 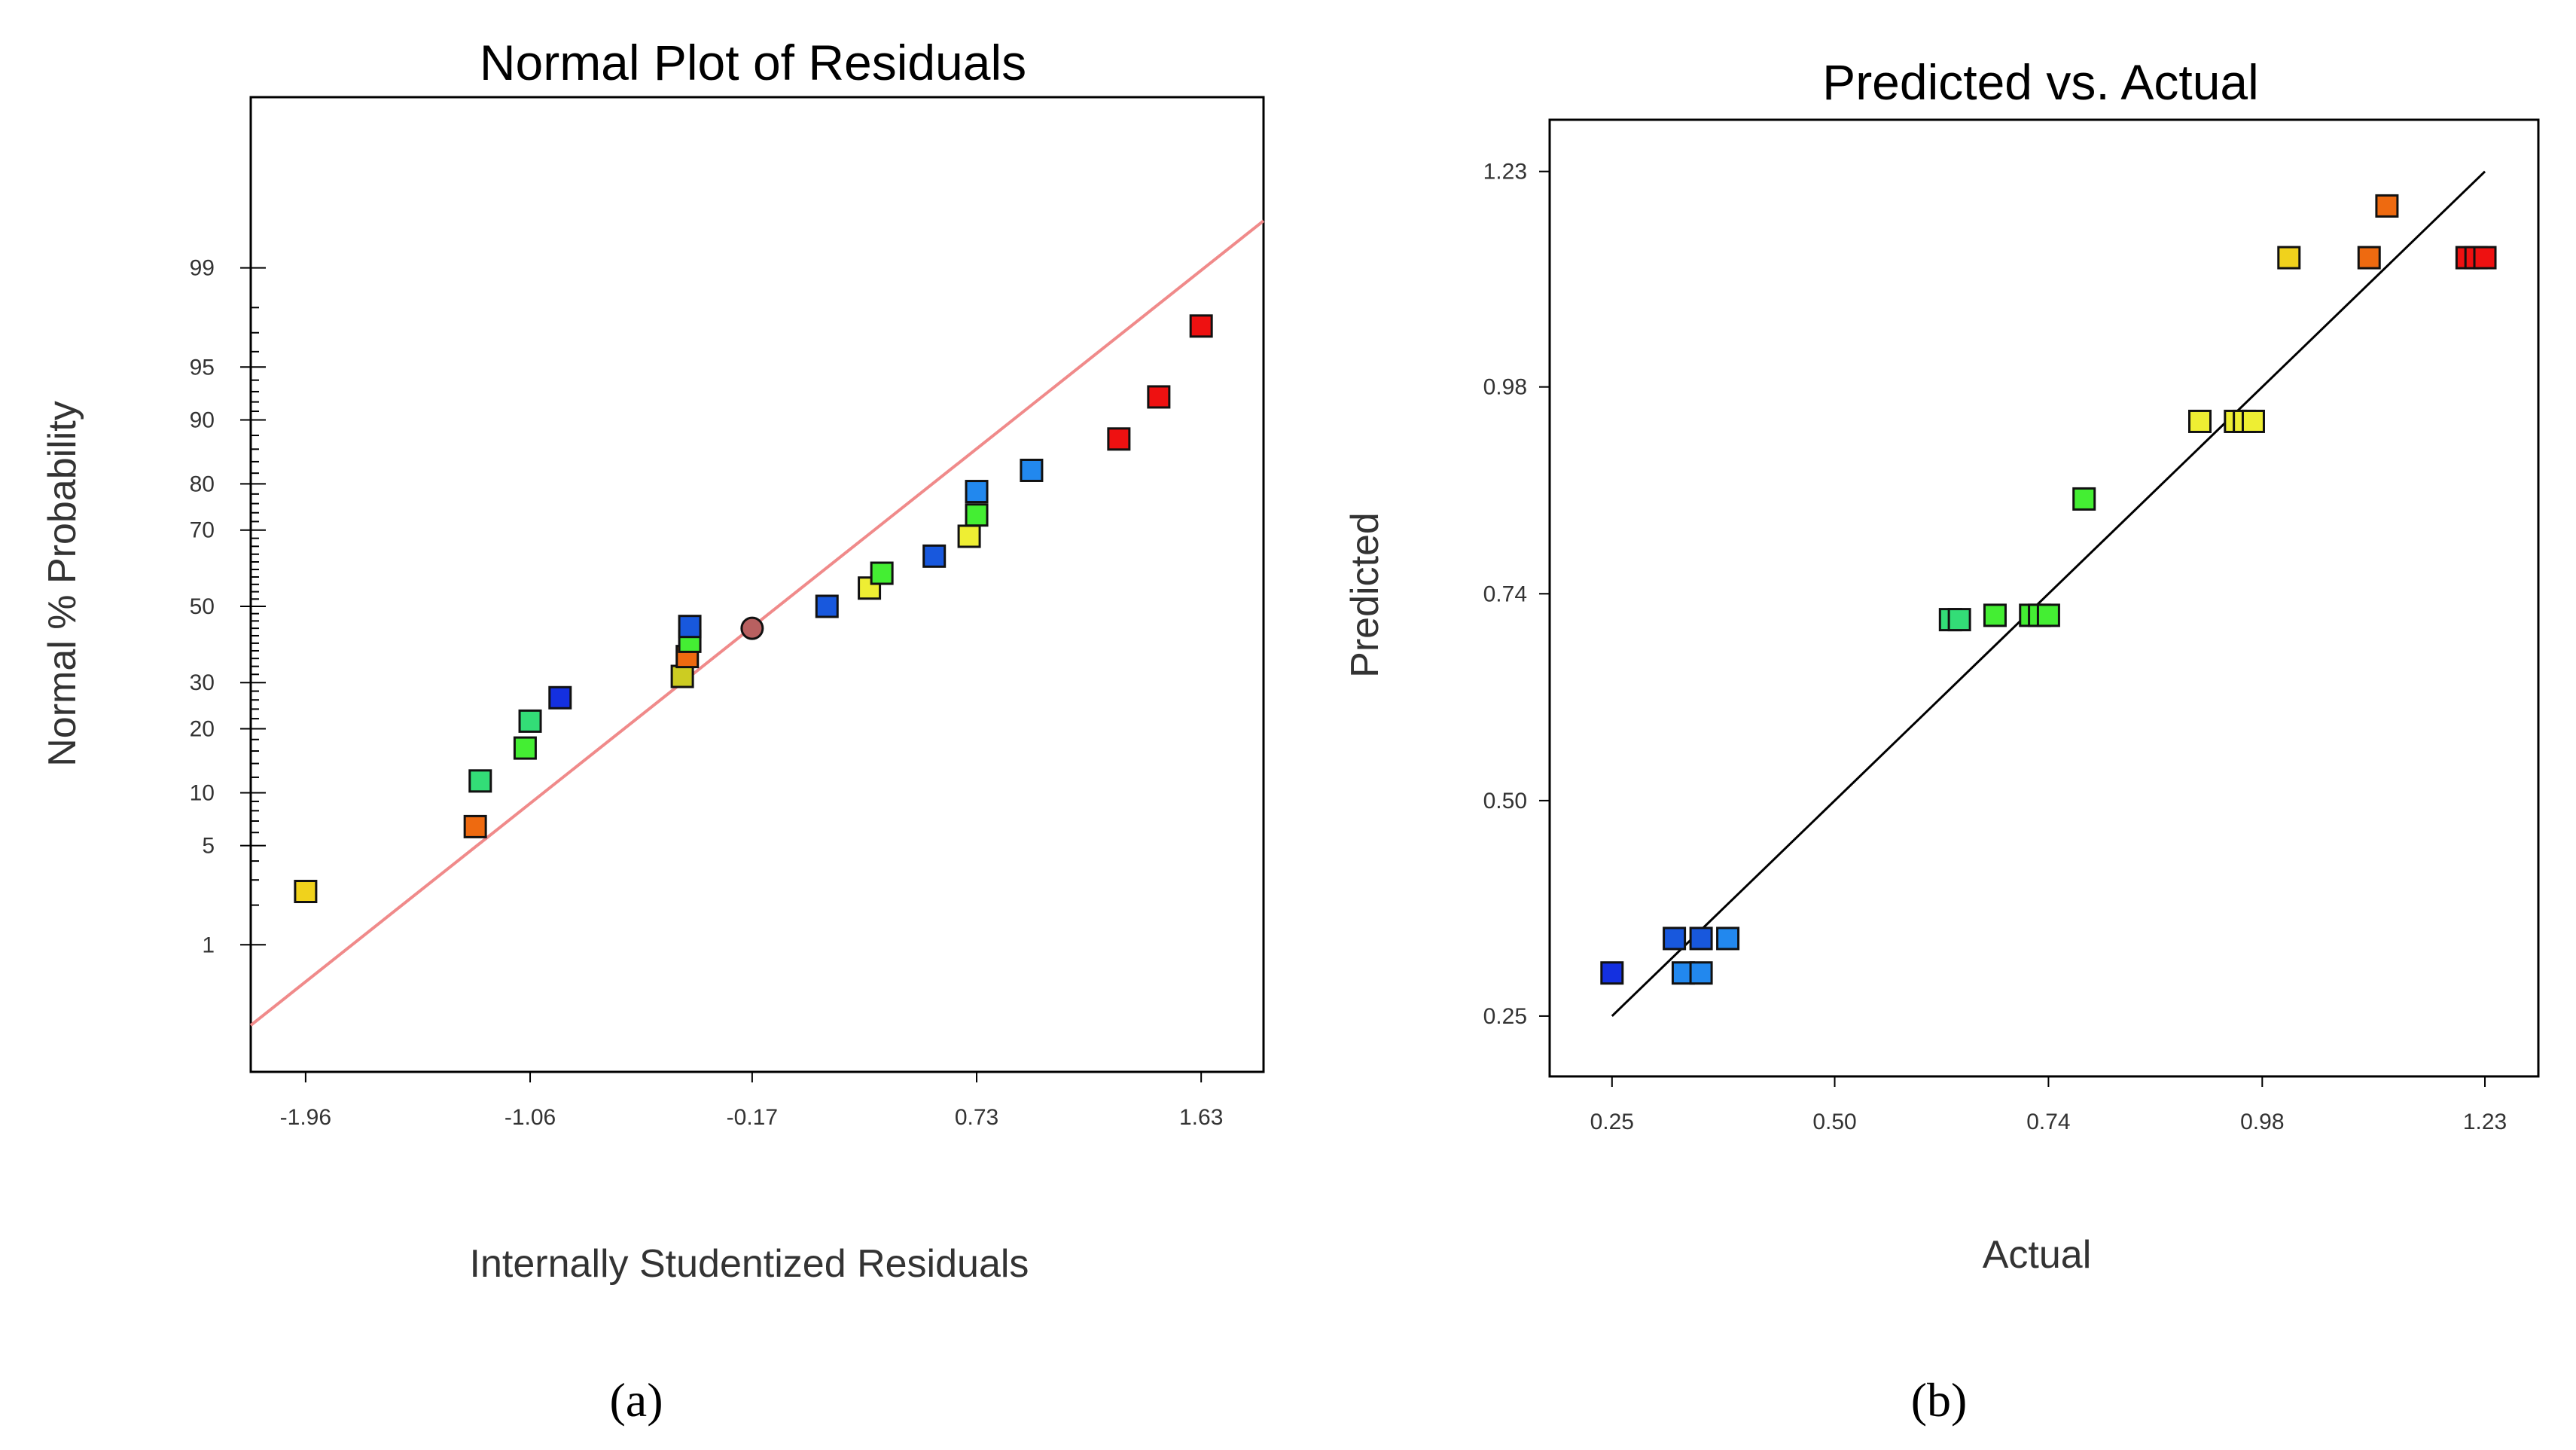 What do you see at coordinates (2040, 82) in the screenshot?
I see `chart-b-title: Predicted vs. Actual` at bounding box center [2040, 82].